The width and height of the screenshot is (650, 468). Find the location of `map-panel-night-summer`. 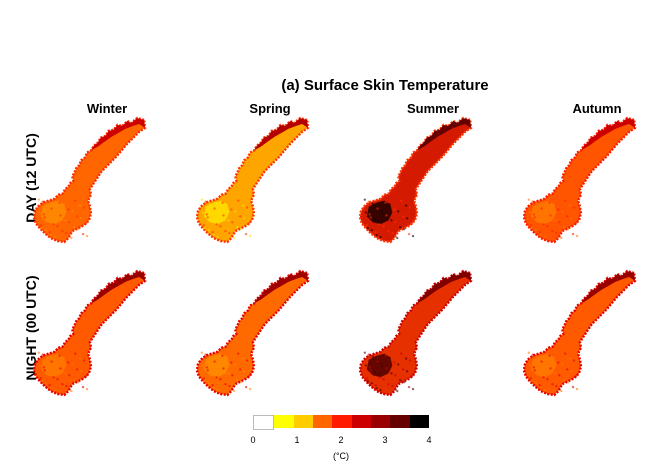

map-panel-night-summer is located at coordinates (414, 334).